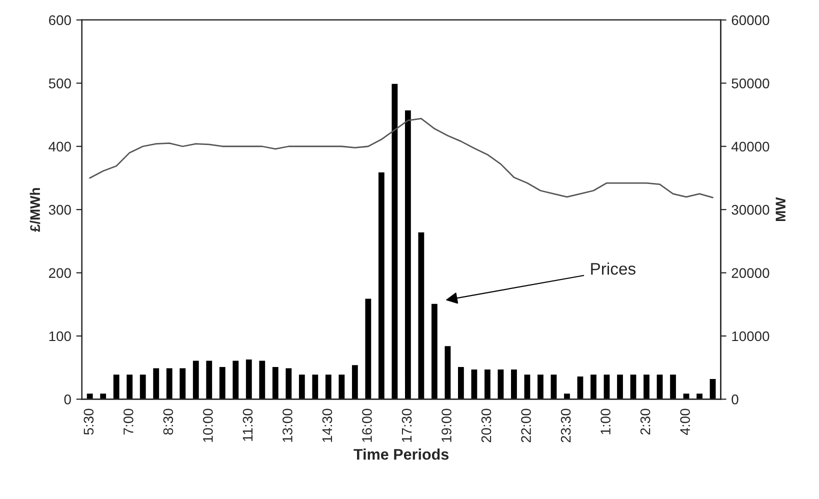 Image resolution: width=819 pixels, height=499 pixels. I want to click on y-axis-title: £/MWh, so click(35, 210).